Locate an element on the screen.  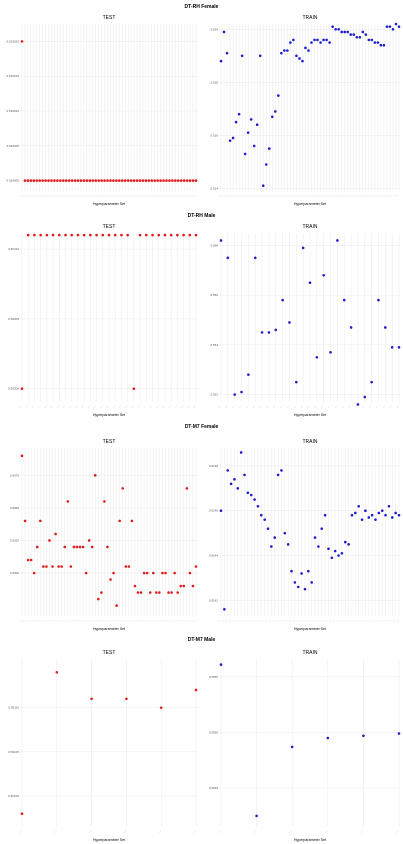
y-tick-label: 0.5144 is located at coordinates (214, 556).